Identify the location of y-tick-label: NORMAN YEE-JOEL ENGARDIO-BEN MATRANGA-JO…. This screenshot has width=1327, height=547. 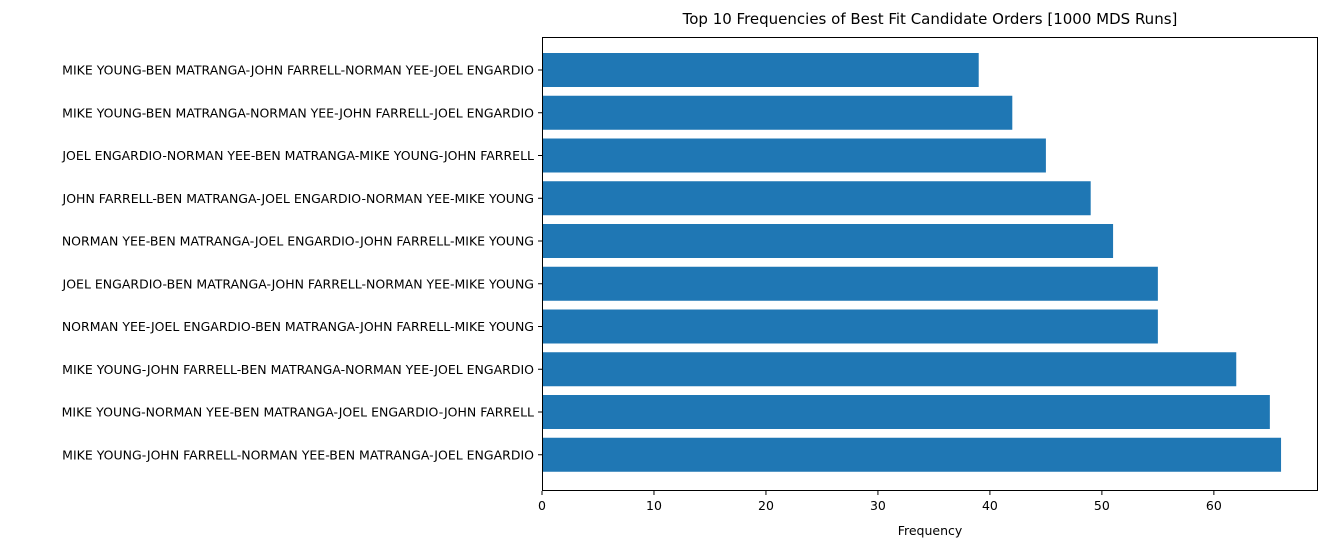
(298, 326).